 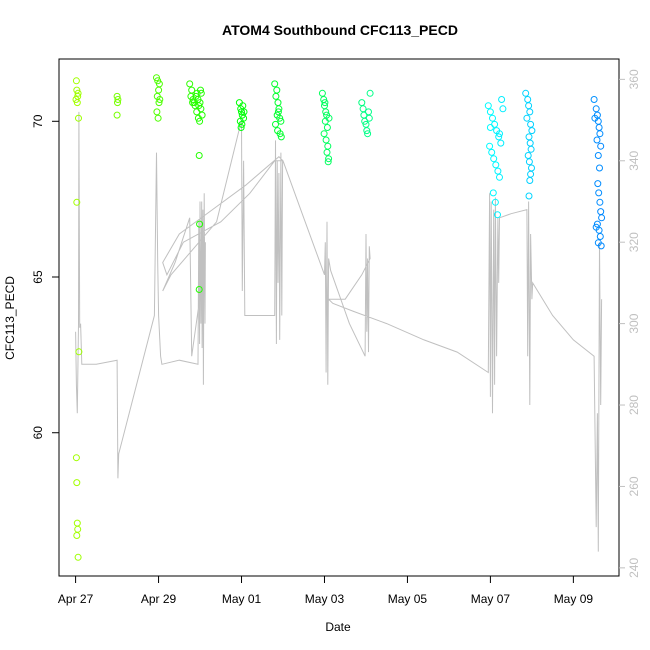 I want to click on secondary-y-axis: 240 260 280 300 320 340 360, so click(x=630, y=323).